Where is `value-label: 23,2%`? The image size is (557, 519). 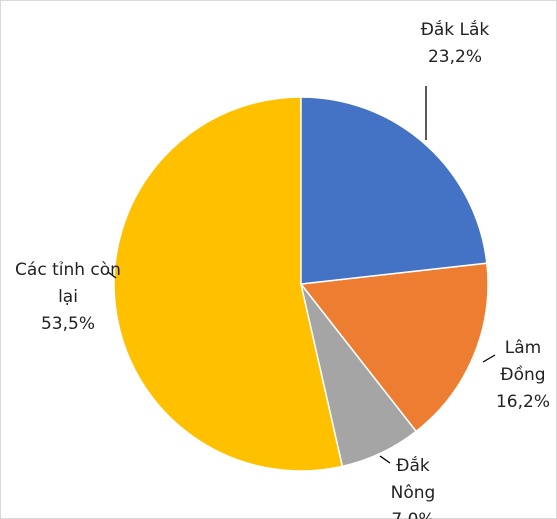
value-label: 23,2% is located at coordinates (454, 57).